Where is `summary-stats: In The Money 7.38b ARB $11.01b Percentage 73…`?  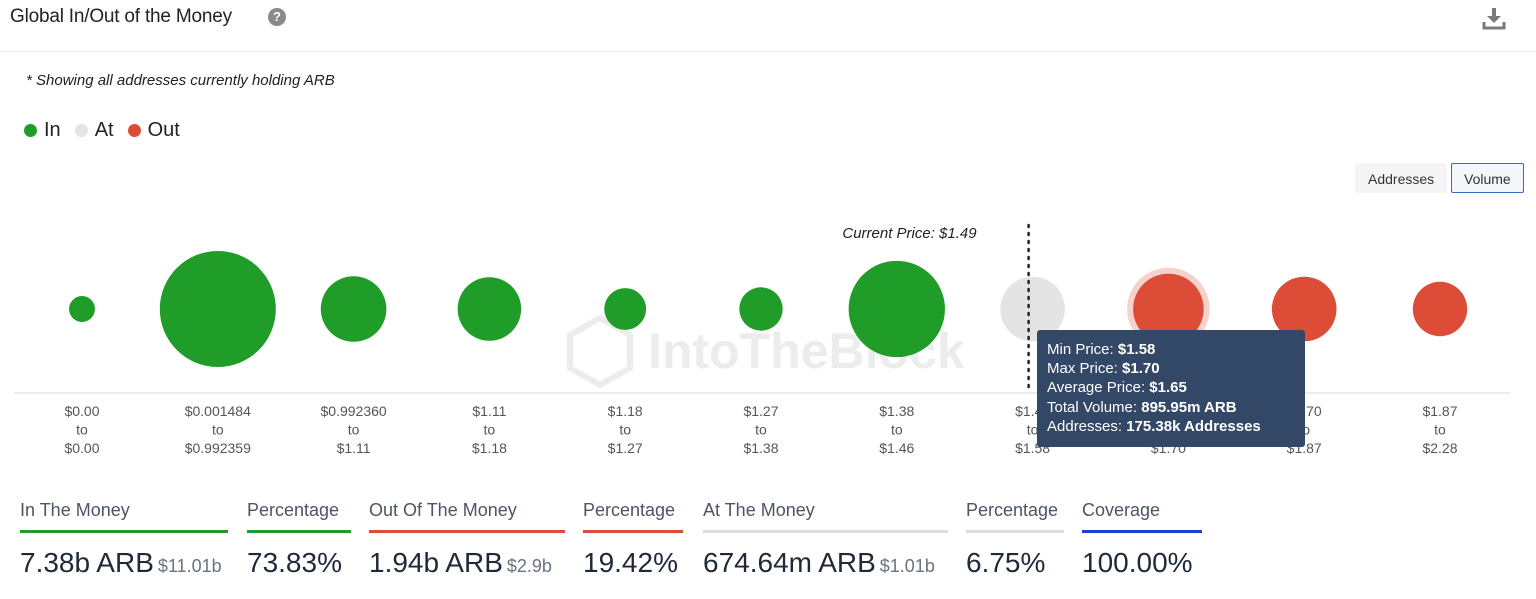 summary-stats: In The Money 7.38b ARB $11.01b Percentage 73… is located at coordinates (620, 545).